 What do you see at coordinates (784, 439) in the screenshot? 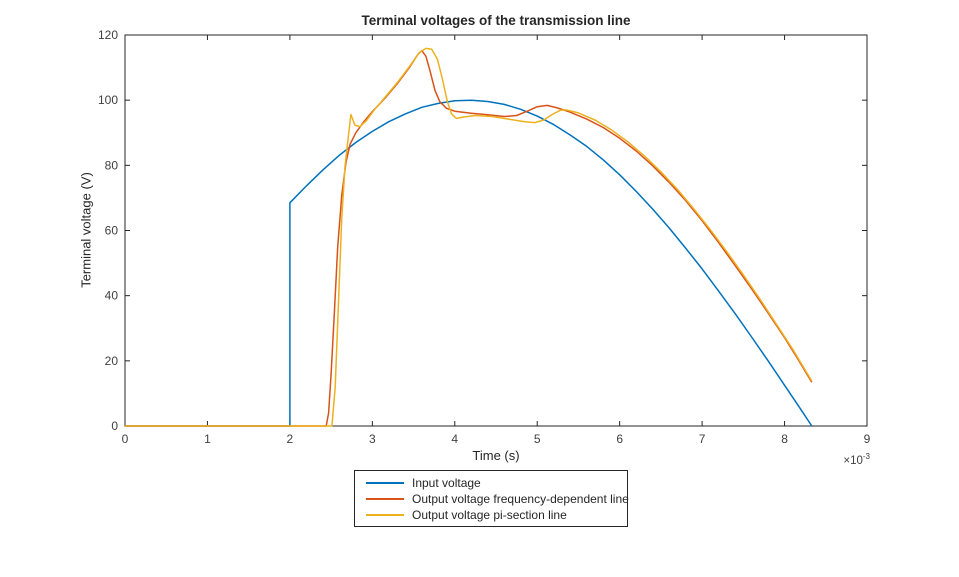
I see `x-axis-tick-label: 8` at bounding box center [784, 439].